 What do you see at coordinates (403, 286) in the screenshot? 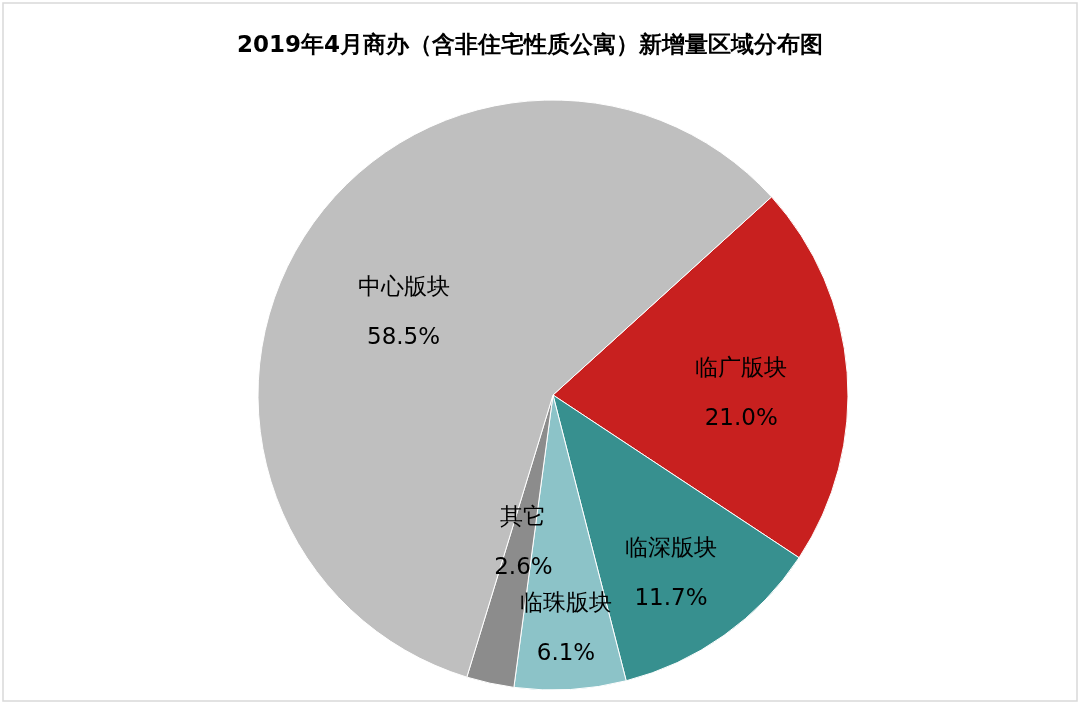
I see `slice-label: 中心版块` at bounding box center [403, 286].